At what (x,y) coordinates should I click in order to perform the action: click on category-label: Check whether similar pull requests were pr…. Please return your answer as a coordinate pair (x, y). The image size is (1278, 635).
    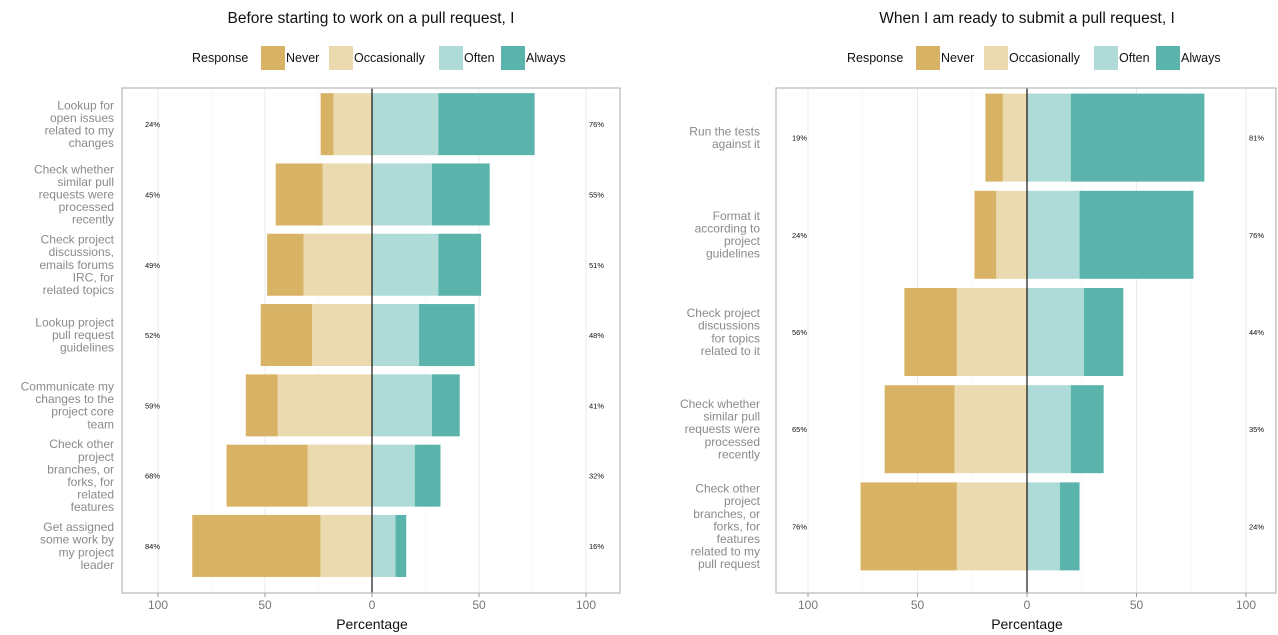
    Looking at the image, I should click on (74, 194).